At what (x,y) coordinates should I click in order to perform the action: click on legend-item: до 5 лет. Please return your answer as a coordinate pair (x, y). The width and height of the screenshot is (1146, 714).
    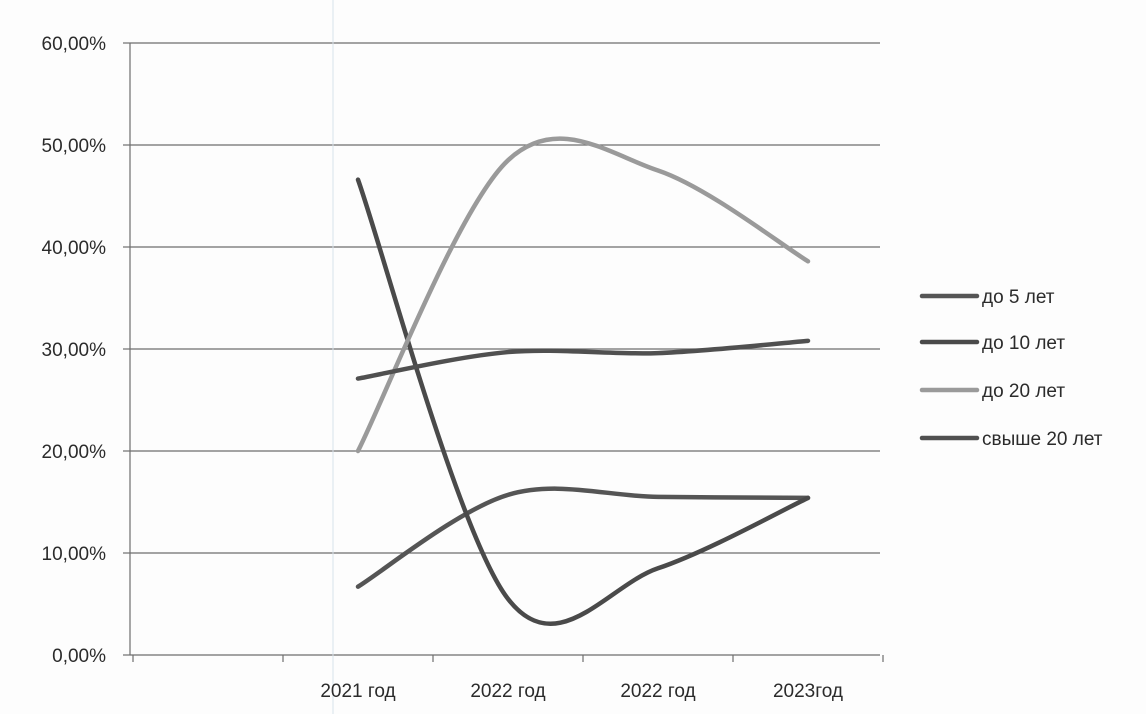
    Looking at the image, I should click on (987, 297).